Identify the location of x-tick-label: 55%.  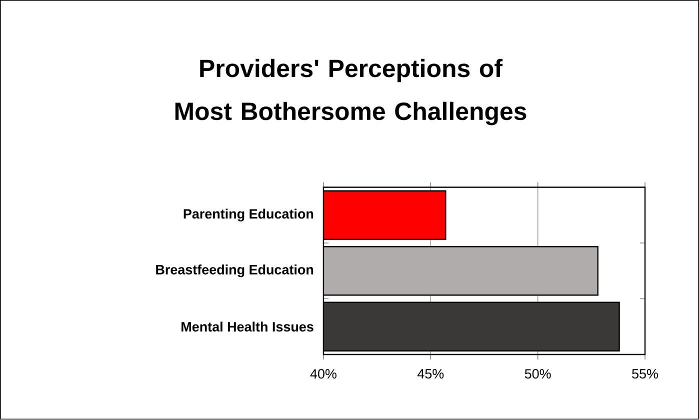
(645, 374).